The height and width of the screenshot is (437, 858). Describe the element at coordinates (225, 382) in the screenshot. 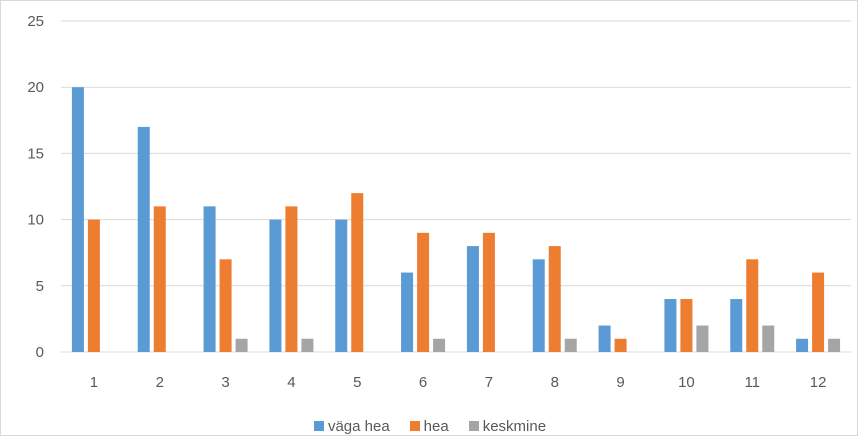

I see `x-tick-label-3: 3` at that location.